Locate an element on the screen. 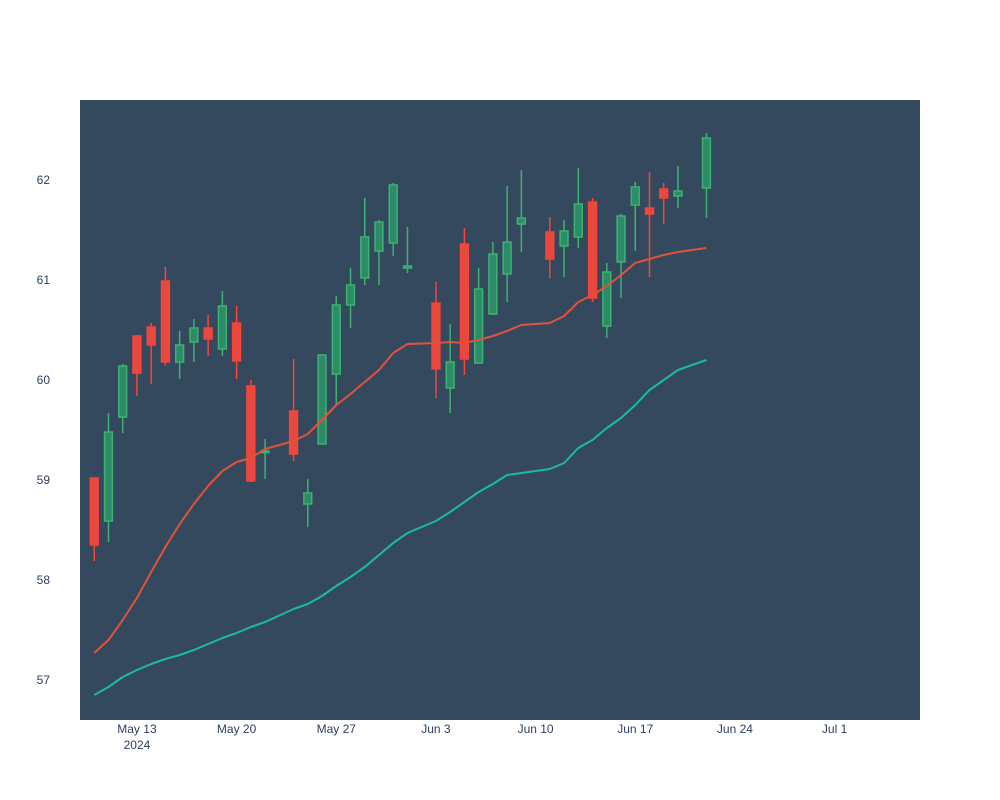 The width and height of the screenshot is (1000, 800). x-tick-label: Jun 10 is located at coordinates (536, 729).